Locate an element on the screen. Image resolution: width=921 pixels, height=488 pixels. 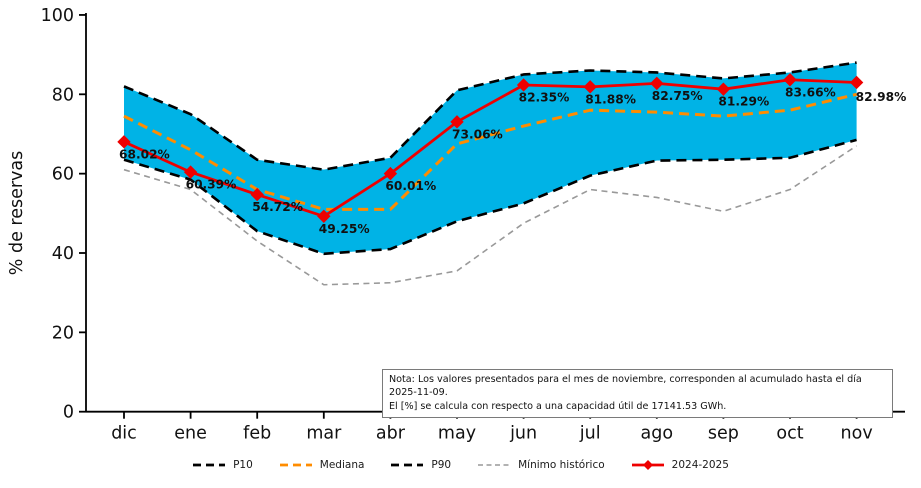
legend-item-mediana: Mediana is located at coordinates (322, 465).